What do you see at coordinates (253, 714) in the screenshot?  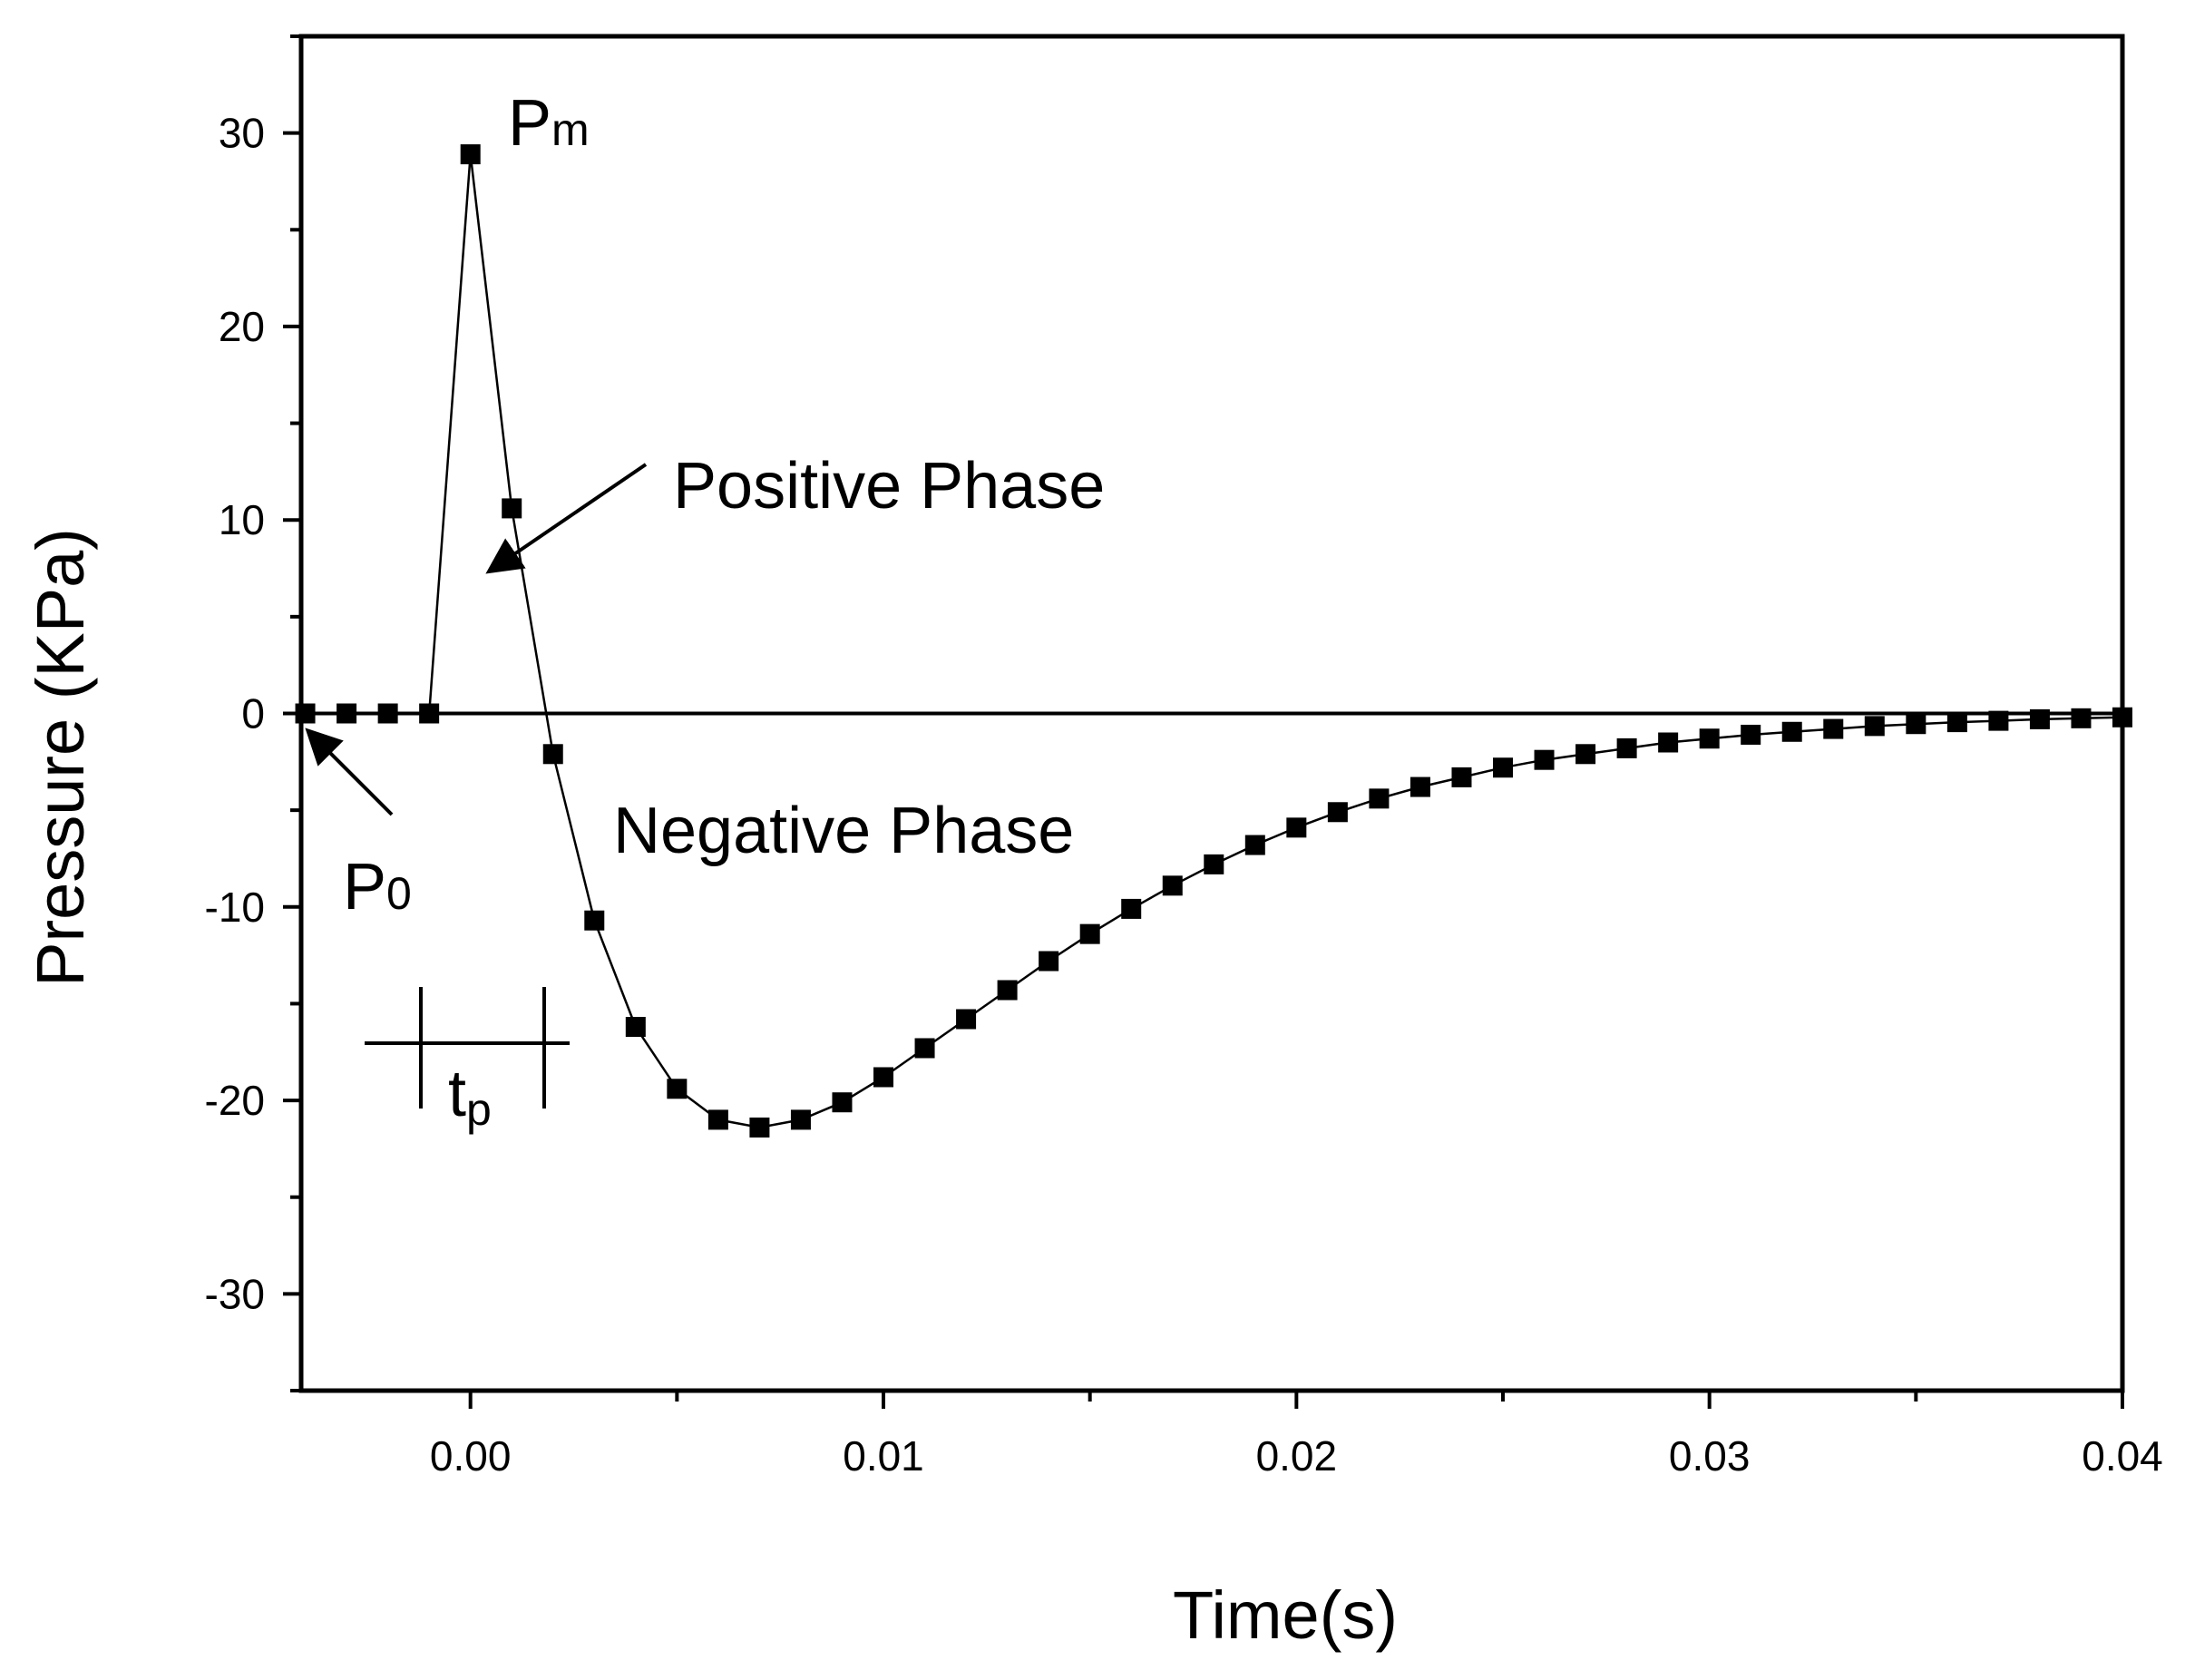 I see `y-tick-label: 0` at bounding box center [253, 714].